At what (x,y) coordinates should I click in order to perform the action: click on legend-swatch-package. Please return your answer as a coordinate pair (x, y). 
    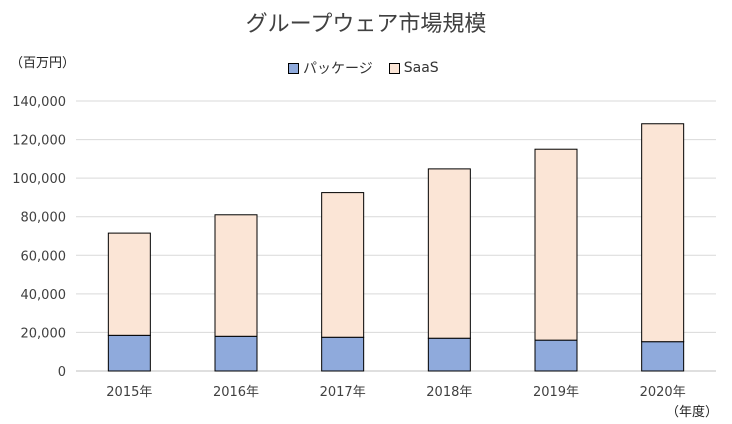
    Looking at the image, I should click on (293, 68).